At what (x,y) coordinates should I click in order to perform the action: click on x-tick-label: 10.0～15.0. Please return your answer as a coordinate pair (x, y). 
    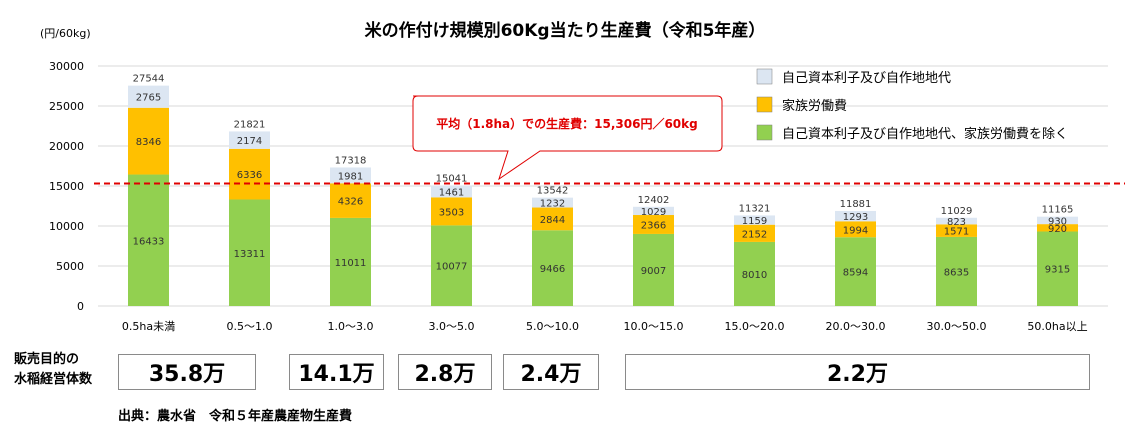
    Looking at the image, I should click on (654, 326).